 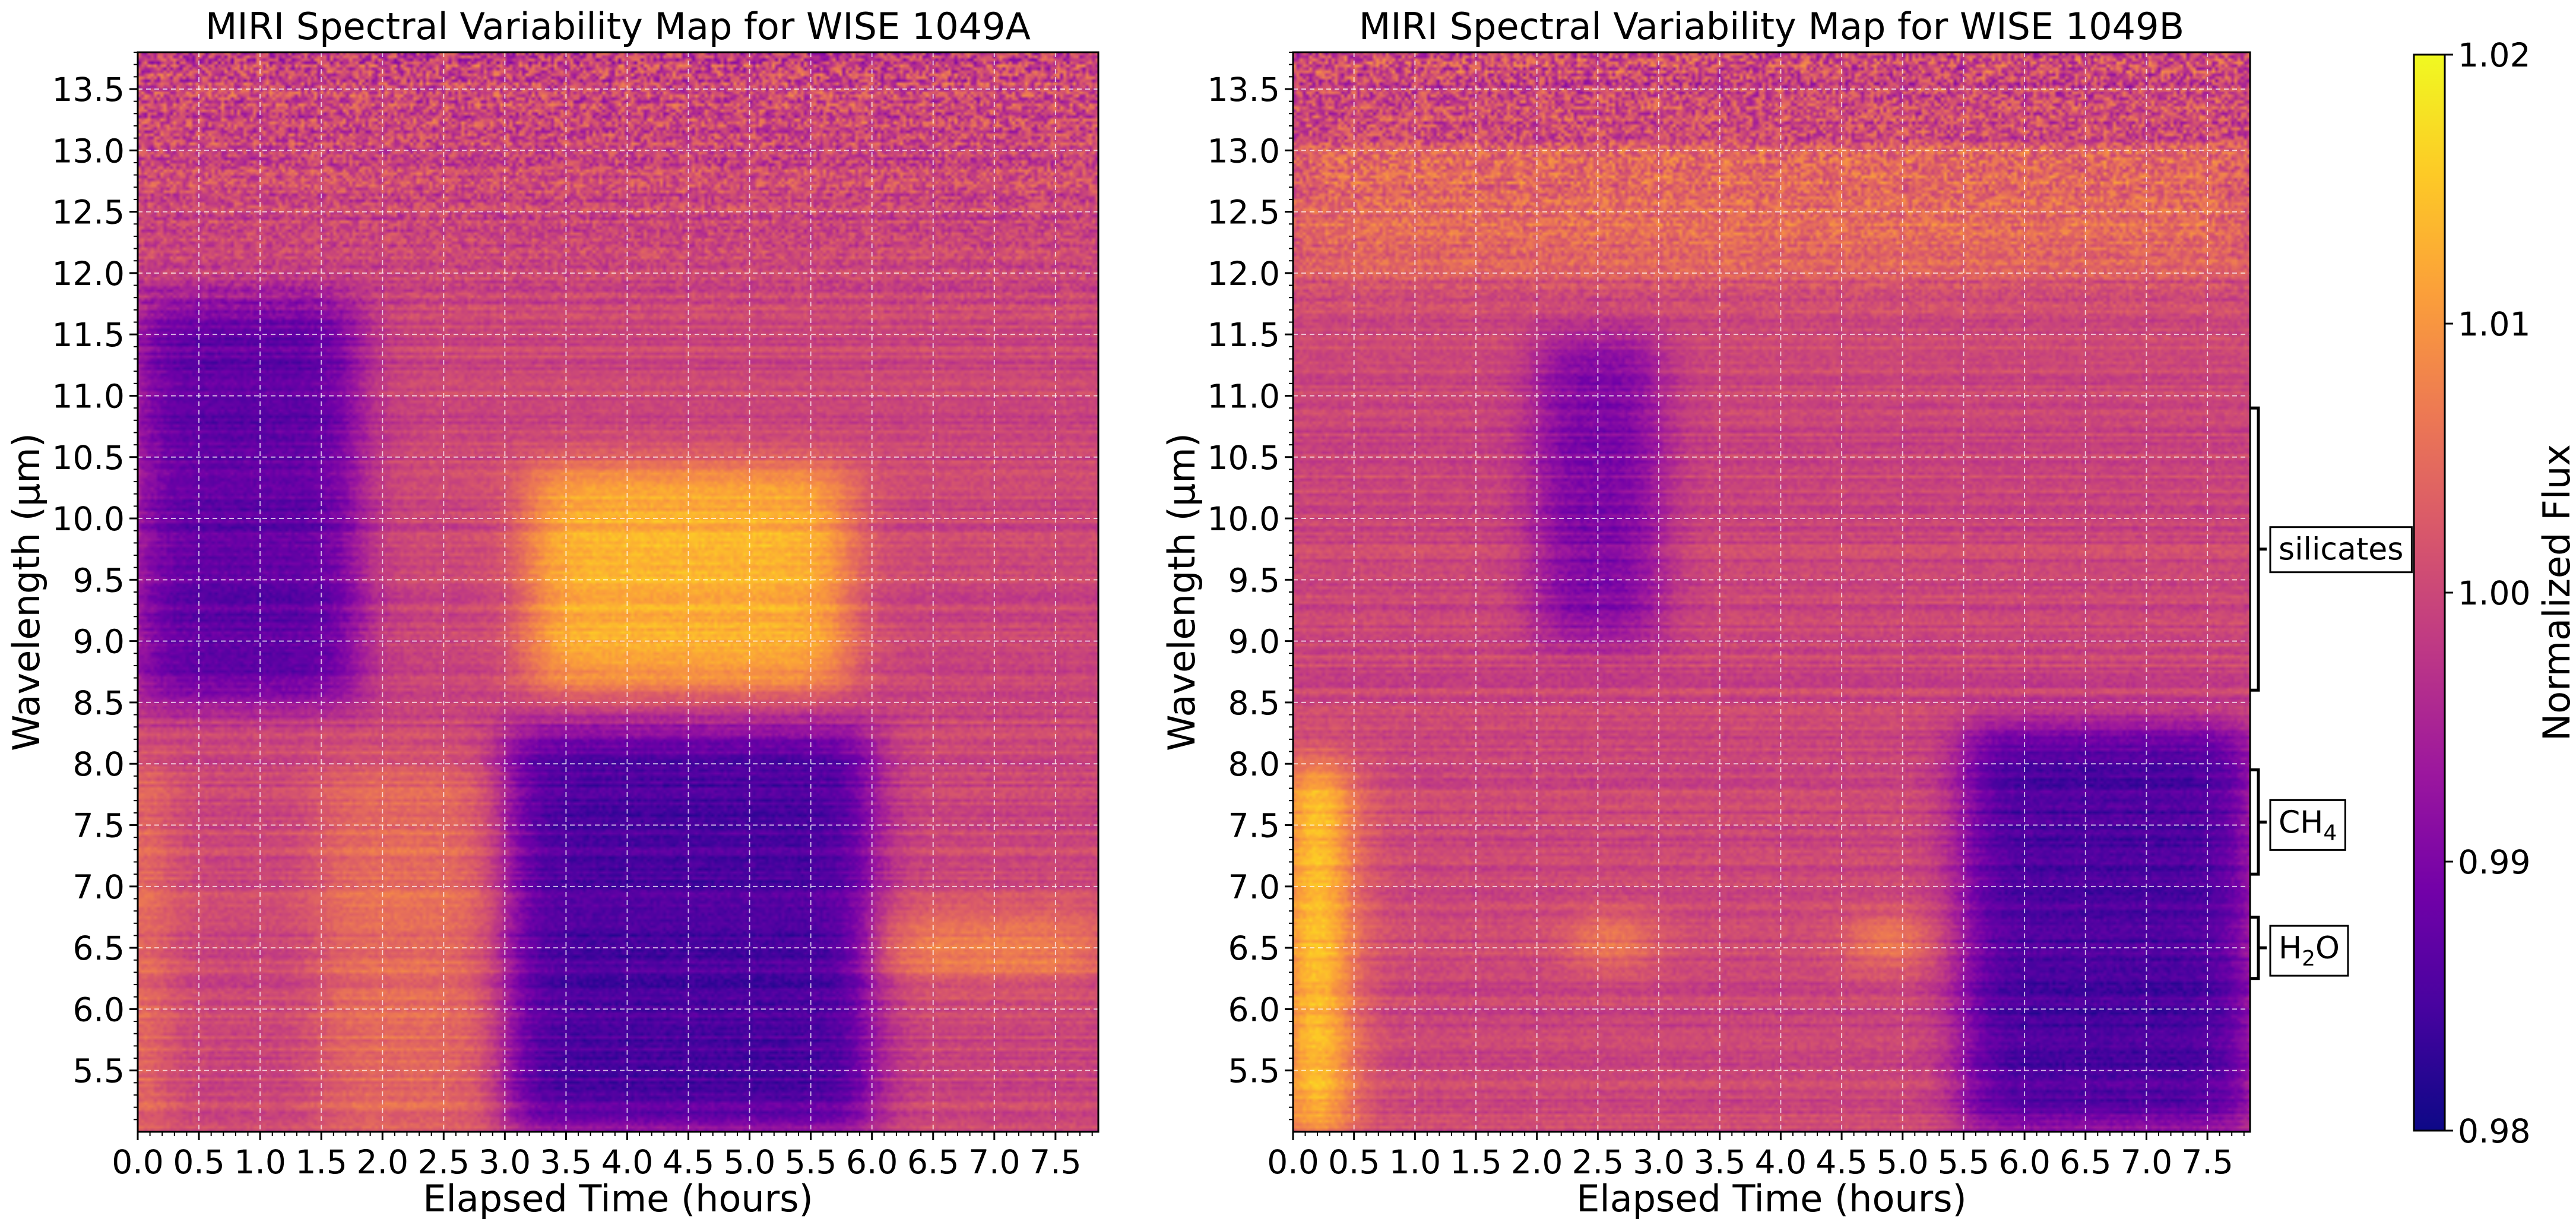 I want to click on annotation-text: silicates, so click(x=2341, y=550).